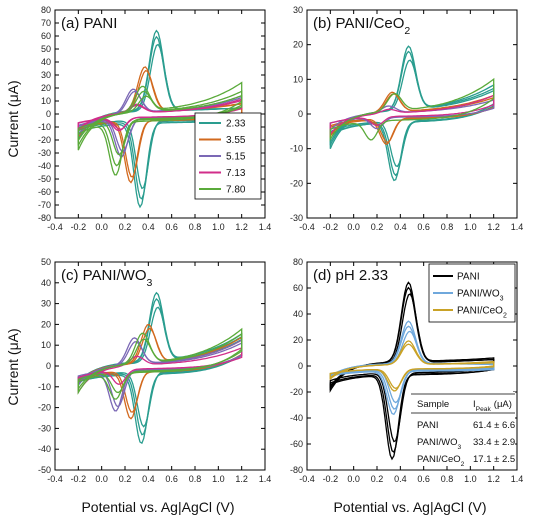 Image resolution: width=550 pixels, height=524 pixels. What do you see at coordinates (298, 288) in the screenshot?
I see `y-tick-label: 60` at bounding box center [298, 288].